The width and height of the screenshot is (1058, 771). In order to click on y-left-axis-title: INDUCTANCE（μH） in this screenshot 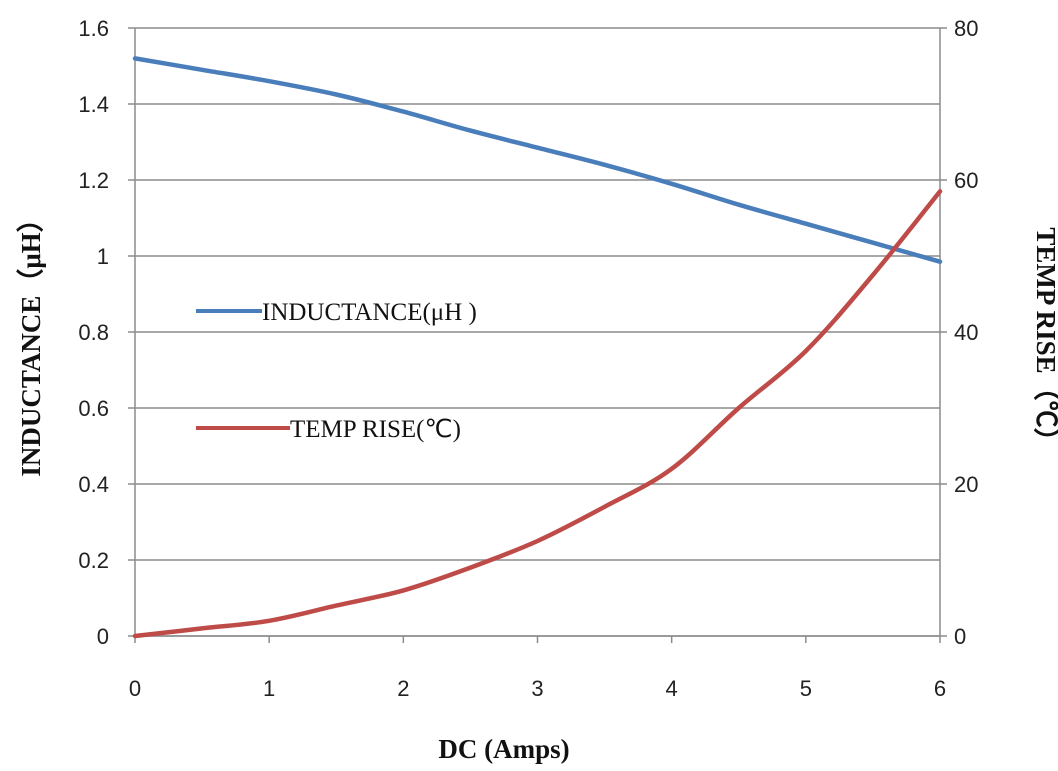, I will do `click(31, 340)`.